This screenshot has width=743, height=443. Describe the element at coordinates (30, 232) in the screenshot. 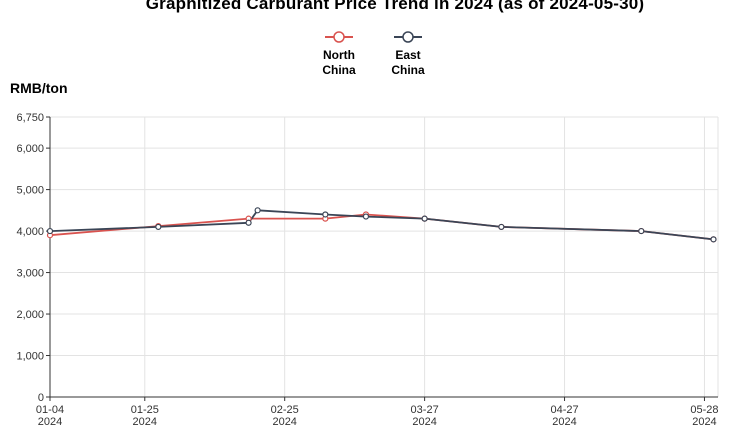

I see `y-tick-label: 4,000` at that location.